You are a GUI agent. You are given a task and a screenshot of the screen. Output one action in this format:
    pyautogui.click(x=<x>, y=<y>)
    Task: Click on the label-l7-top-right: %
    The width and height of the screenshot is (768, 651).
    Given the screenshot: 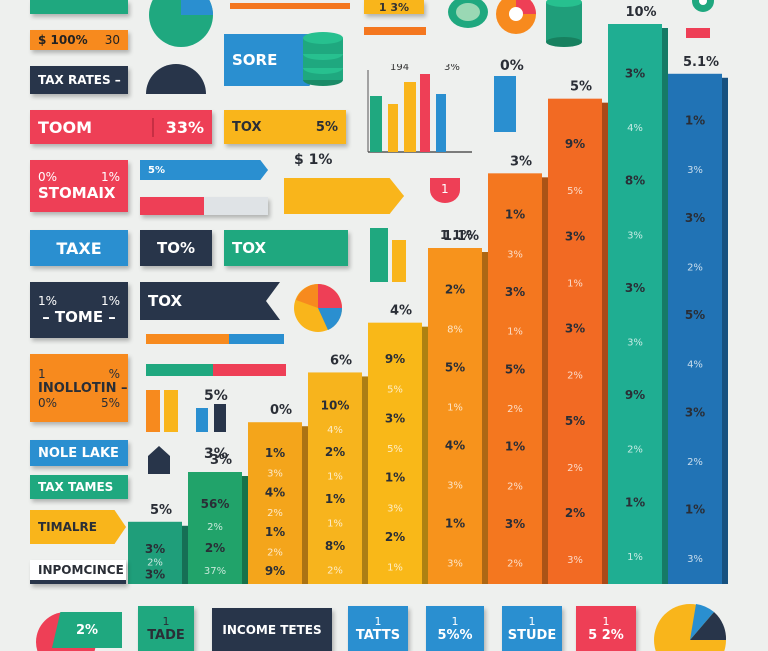 What is the action you would take?
    pyautogui.click(x=114, y=373)
    